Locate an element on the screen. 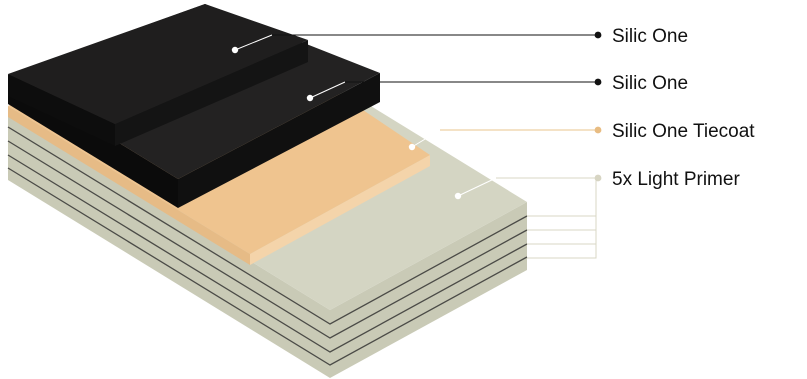 This screenshot has height=379, width=807. membrane-lower-front-face is located at coordinates (279, 140).